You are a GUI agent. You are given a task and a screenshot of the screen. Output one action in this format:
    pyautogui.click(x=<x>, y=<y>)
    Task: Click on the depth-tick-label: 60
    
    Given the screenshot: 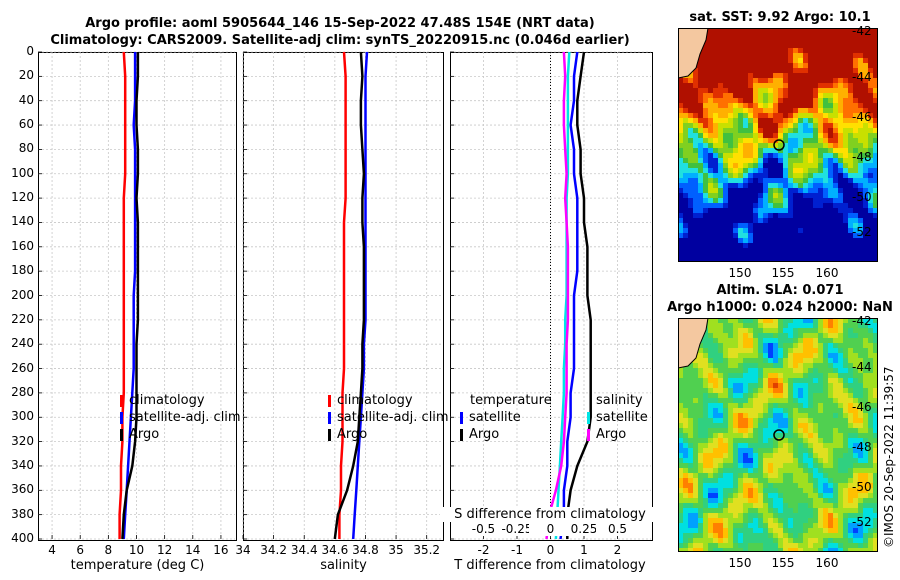 What is the action you would take?
    pyautogui.click(x=26, y=124)
    